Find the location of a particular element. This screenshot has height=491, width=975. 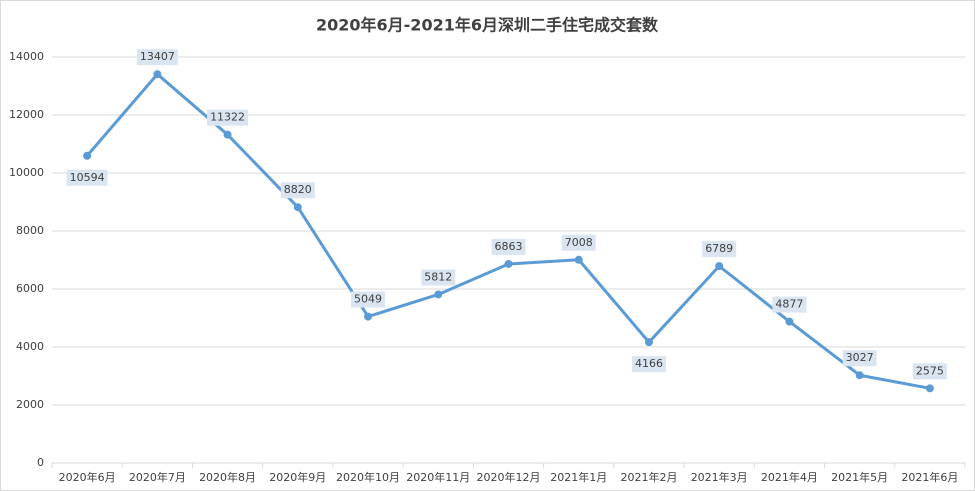

value-label: 10594 is located at coordinates (87, 177).